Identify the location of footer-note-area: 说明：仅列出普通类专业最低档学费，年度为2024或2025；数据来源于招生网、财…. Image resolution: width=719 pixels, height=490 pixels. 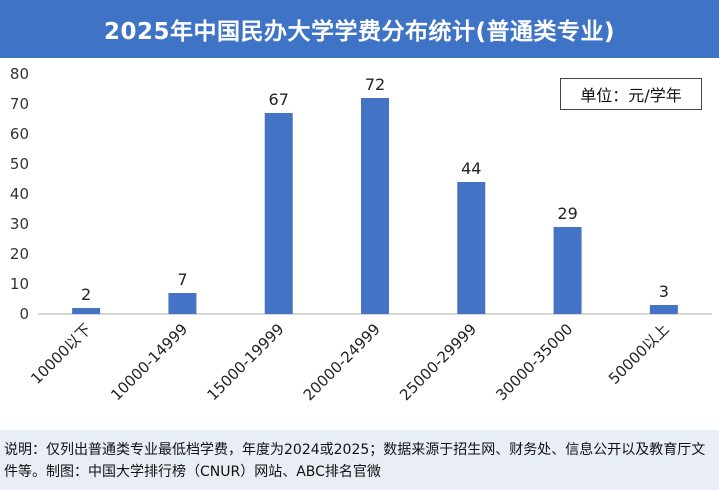
(359, 460).